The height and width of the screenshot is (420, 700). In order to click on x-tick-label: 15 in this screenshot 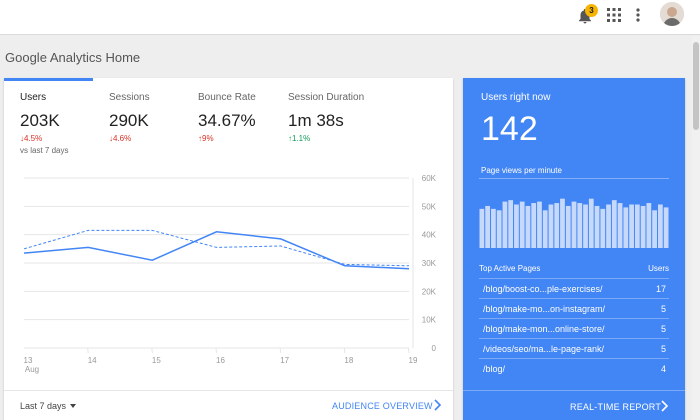, I will do `click(156, 360)`.